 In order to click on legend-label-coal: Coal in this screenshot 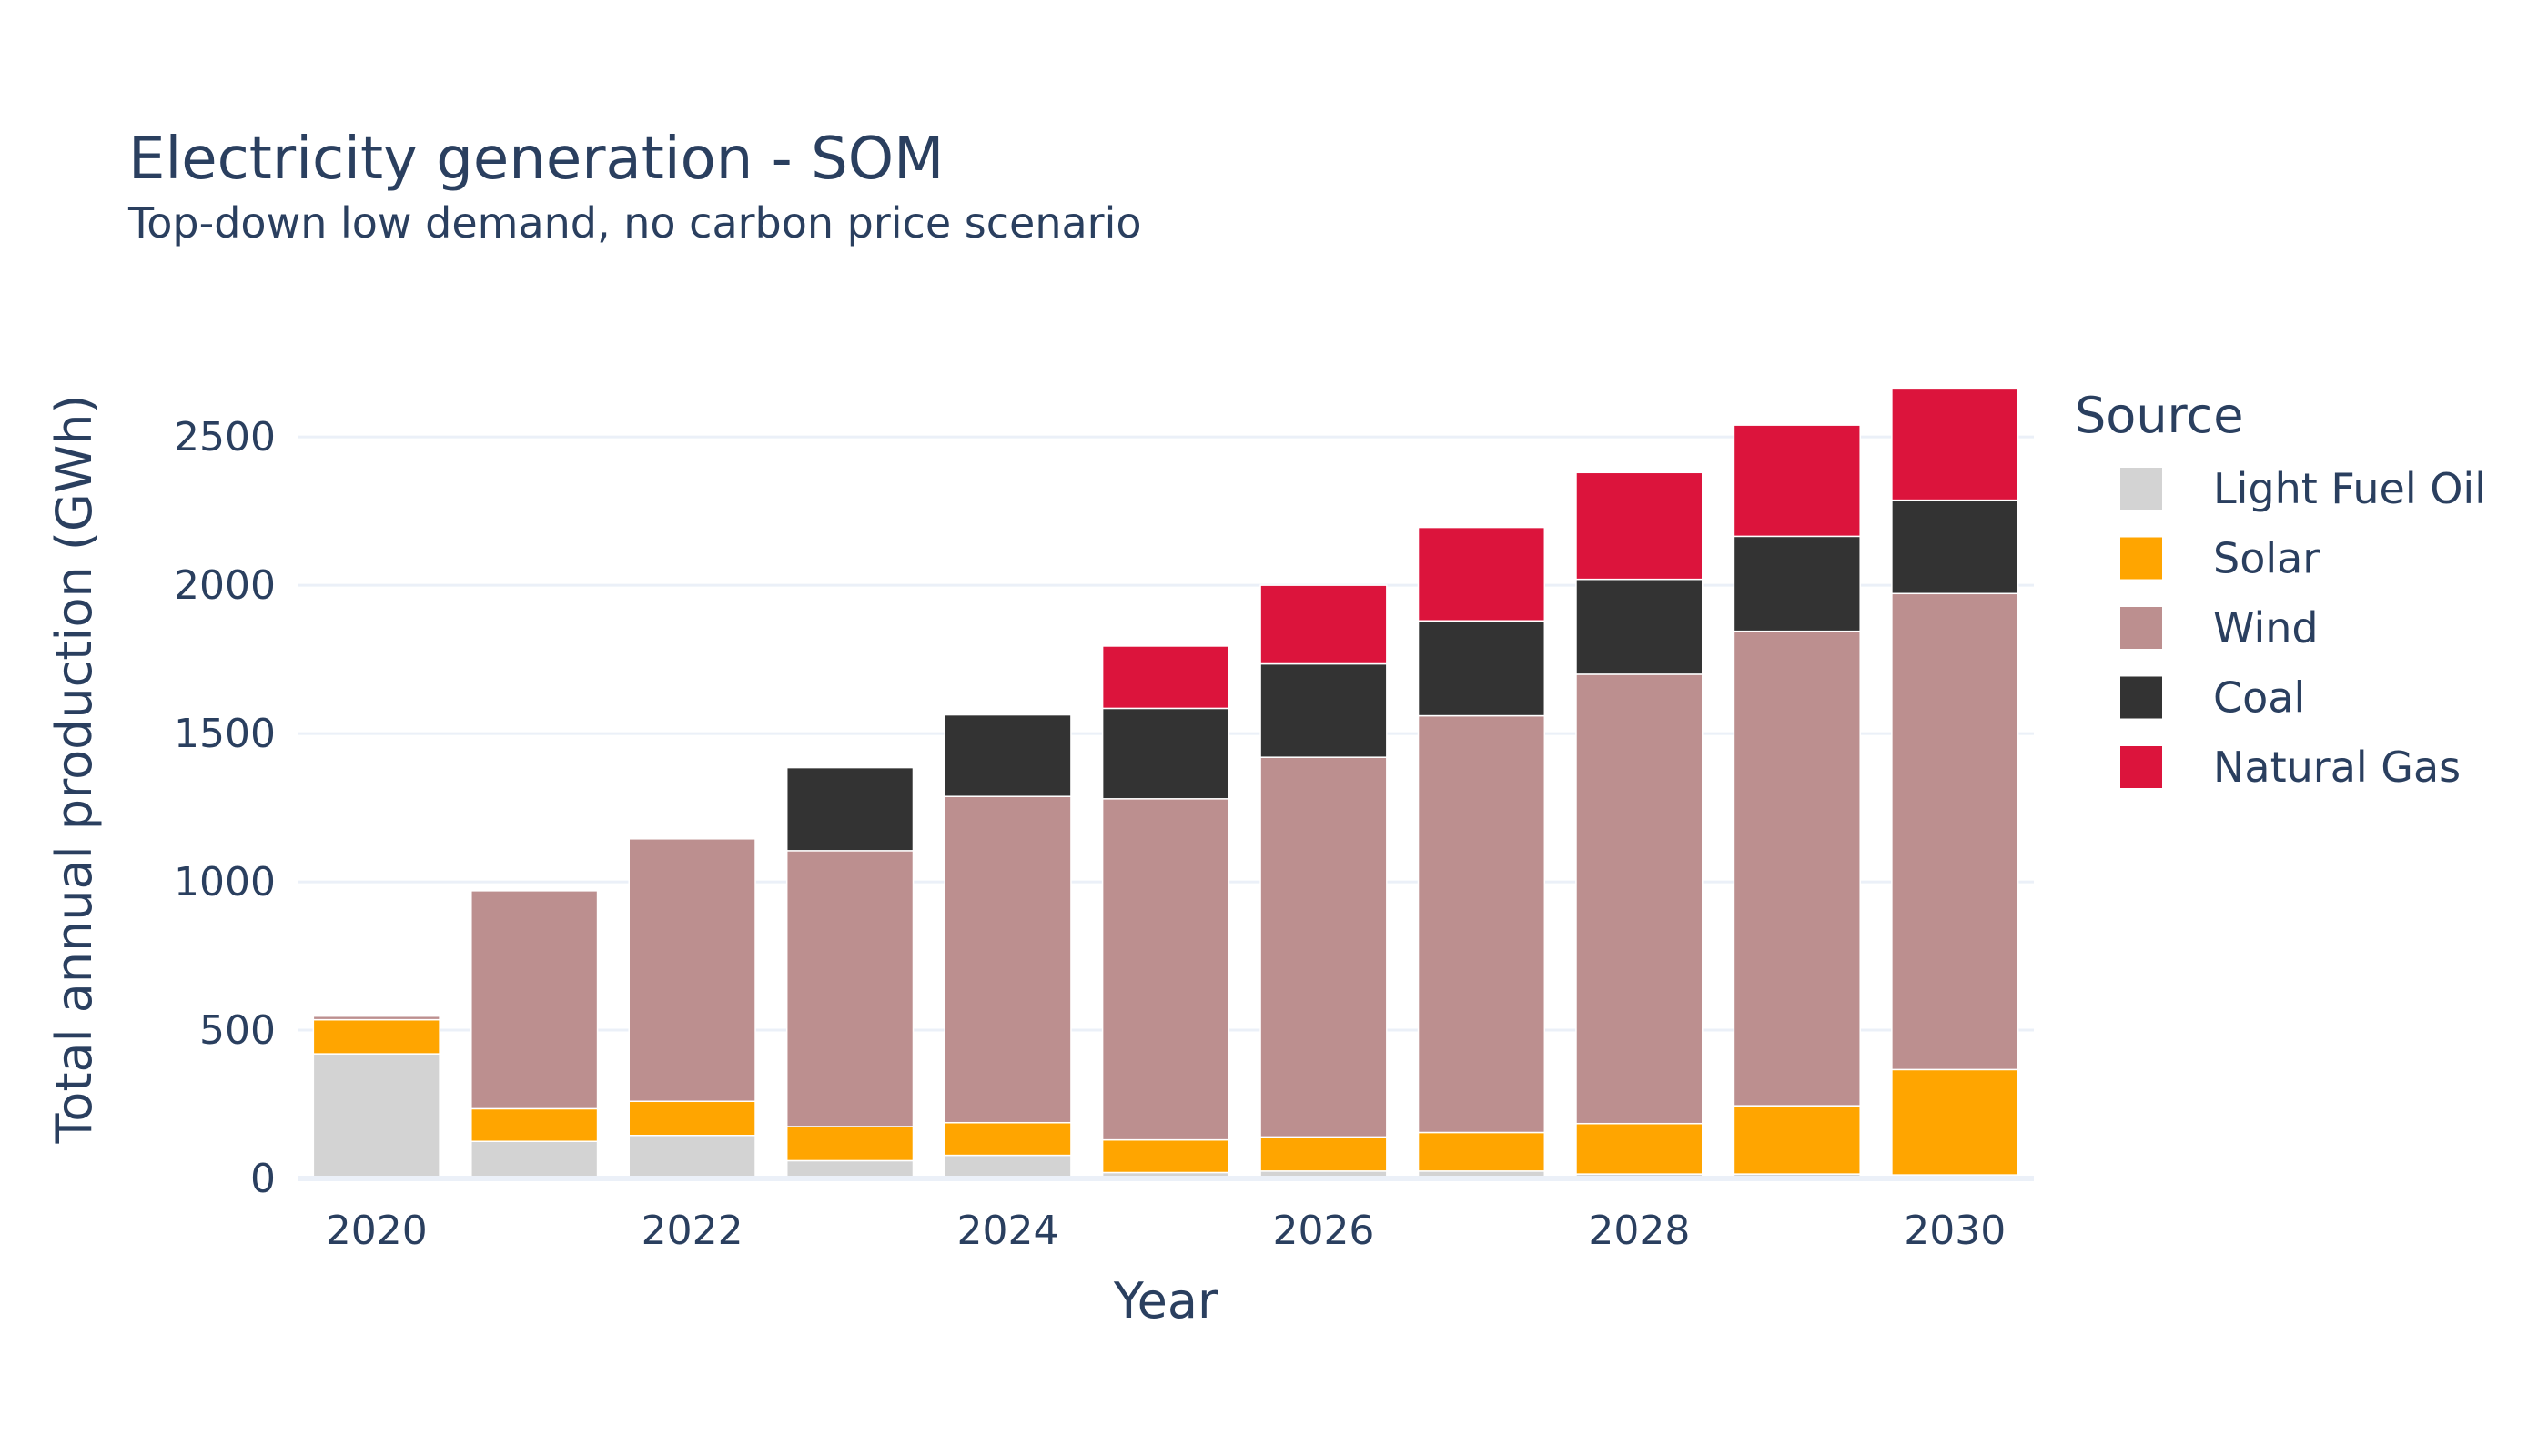, I will do `click(2259, 698)`.